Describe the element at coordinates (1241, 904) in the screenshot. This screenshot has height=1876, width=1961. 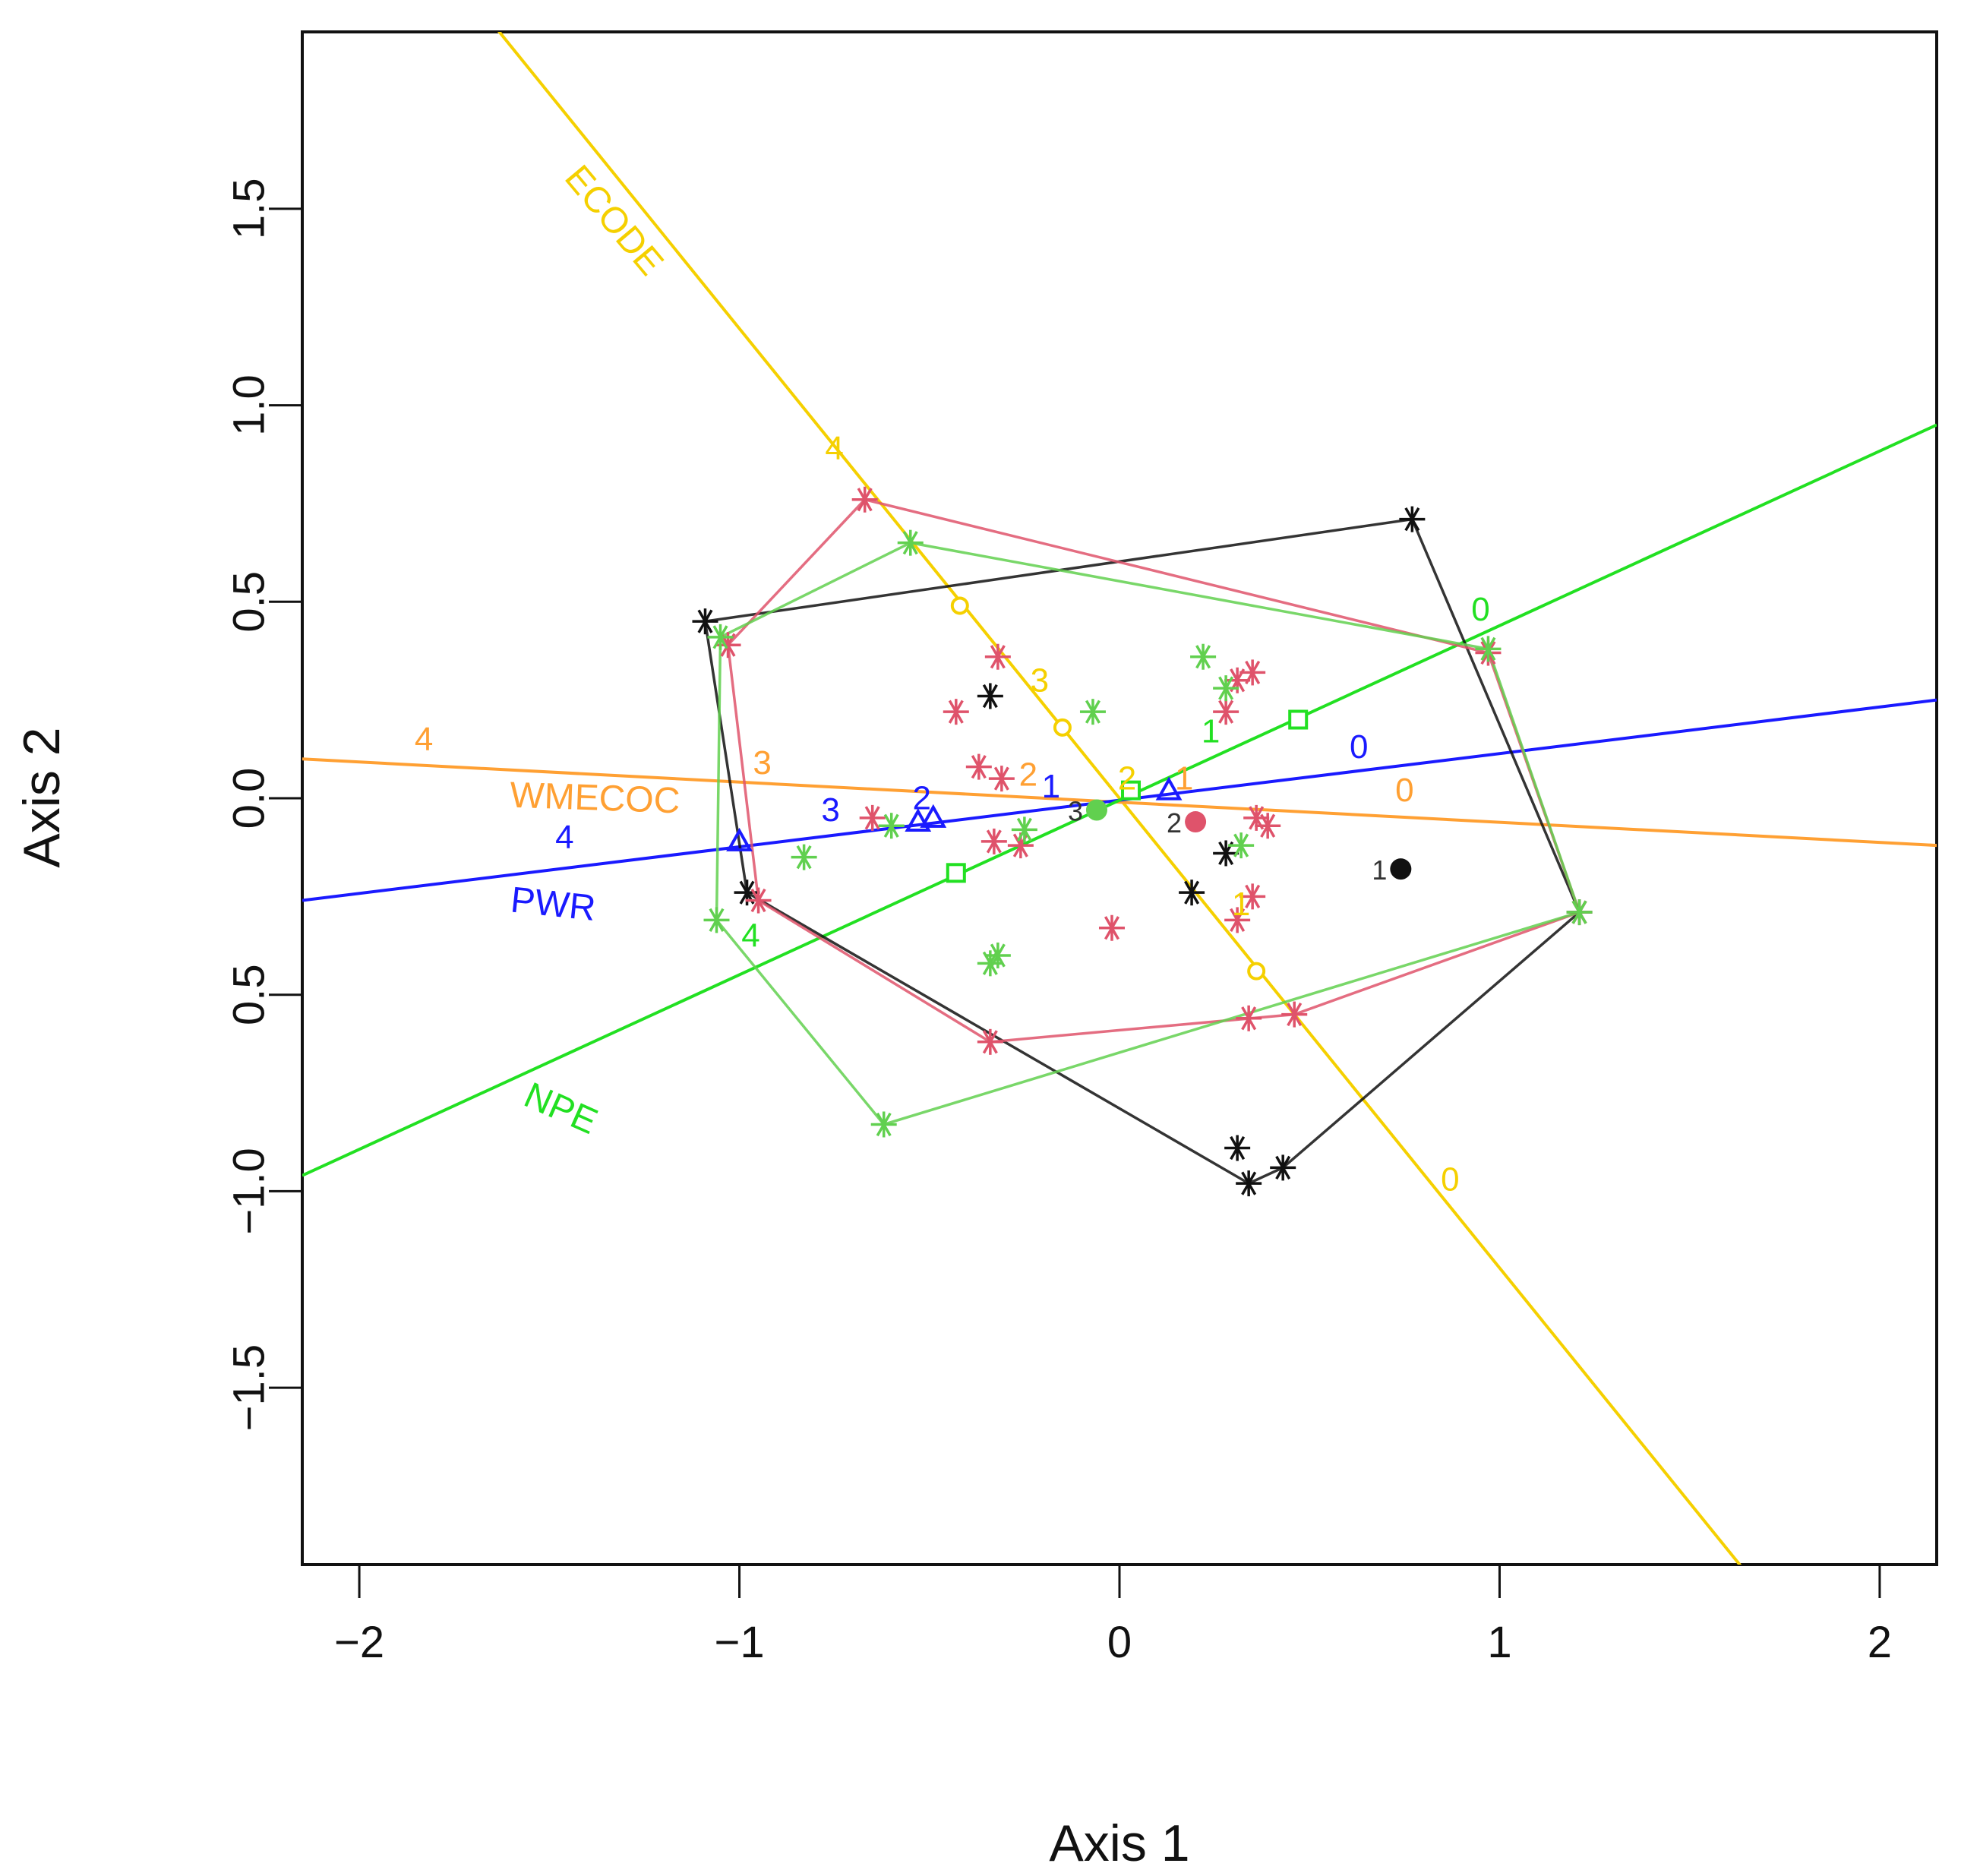
I see `ecode-tick-label: 1` at that location.